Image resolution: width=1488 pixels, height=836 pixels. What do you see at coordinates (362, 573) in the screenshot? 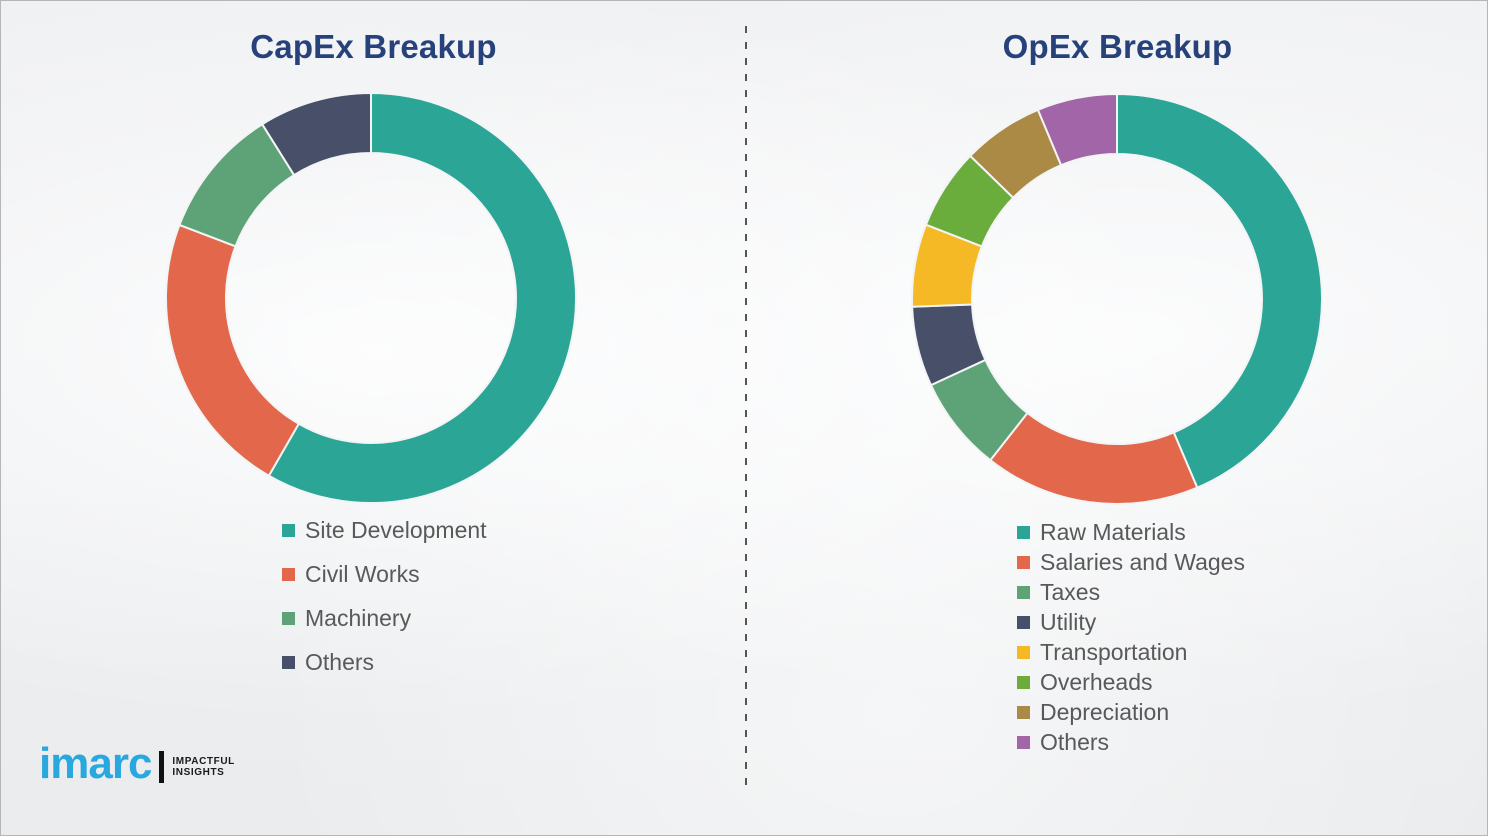
I see `legend-label: Civil Works` at bounding box center [362, 573].